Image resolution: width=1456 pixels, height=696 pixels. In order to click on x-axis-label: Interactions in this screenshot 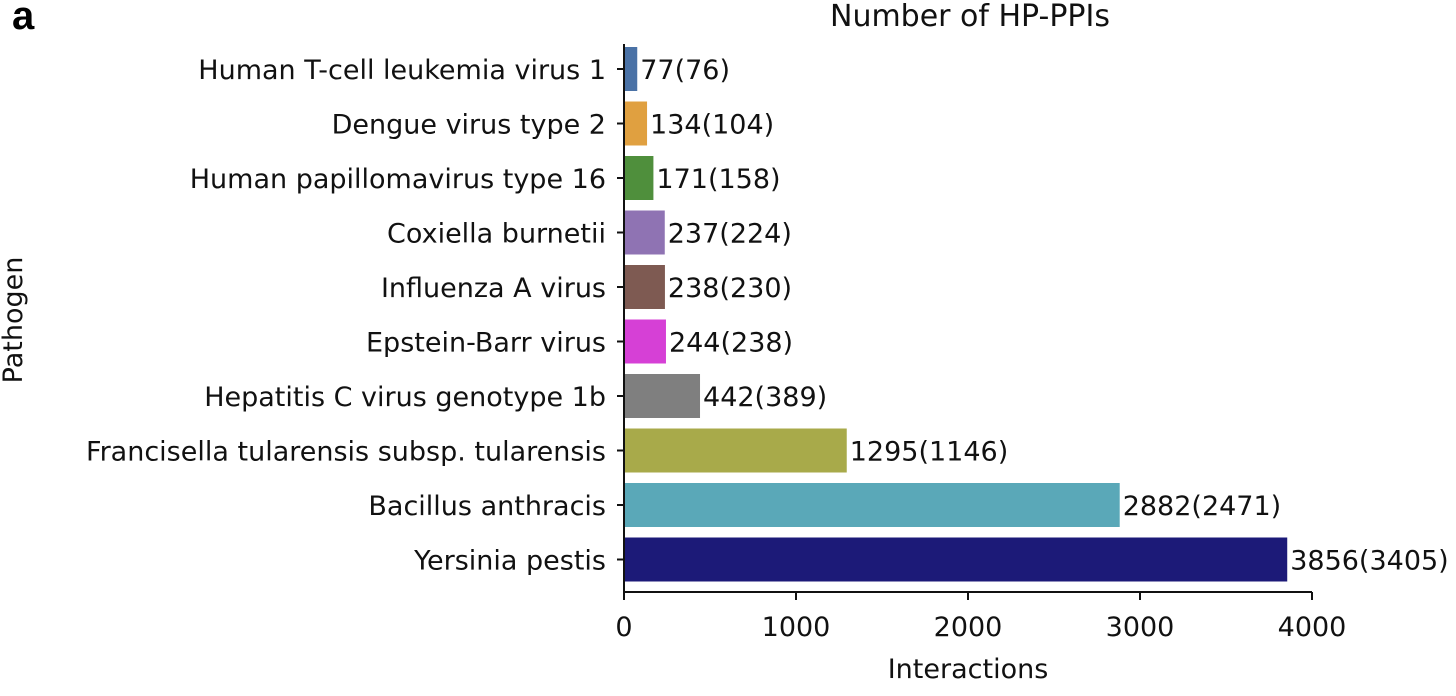, I will do `click(968, 669)`.